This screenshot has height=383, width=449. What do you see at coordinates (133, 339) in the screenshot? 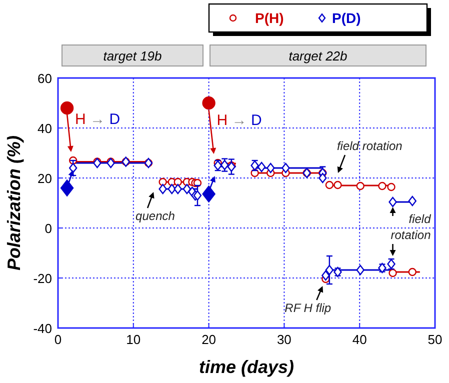
I see `x-tick-label: 10` at bounding box center [133, 339].